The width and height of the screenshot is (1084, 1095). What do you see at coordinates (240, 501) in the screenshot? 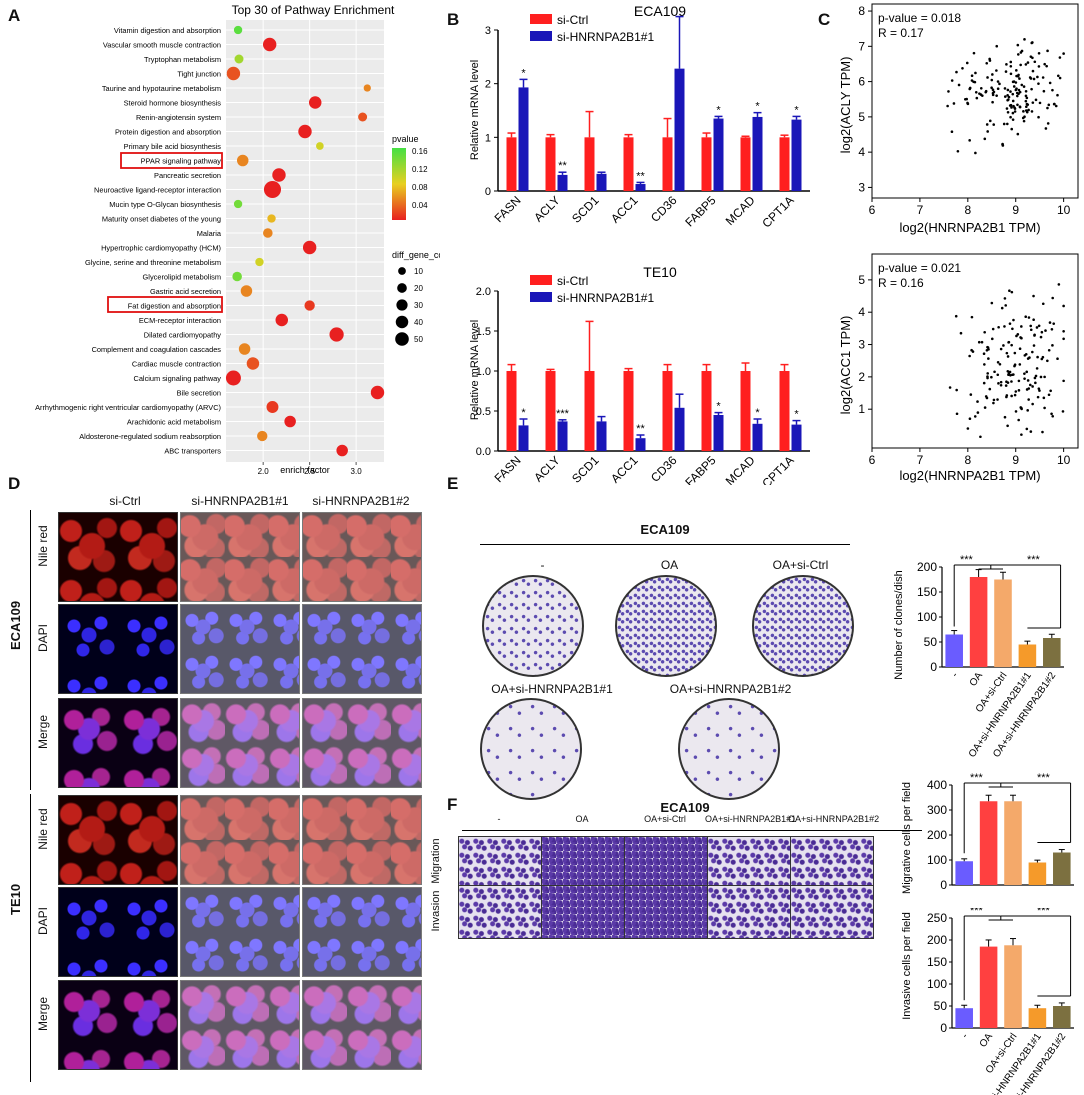
I see `column-label-si-hnrnpa2b1-1: si-HNRNPA2B1#1` at bounding box center [240, 501].